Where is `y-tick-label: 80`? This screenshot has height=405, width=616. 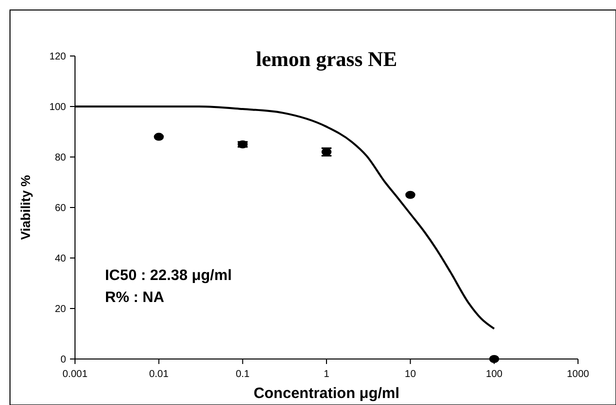
y-tick-label: 80 is located at coordinates (60, 158).